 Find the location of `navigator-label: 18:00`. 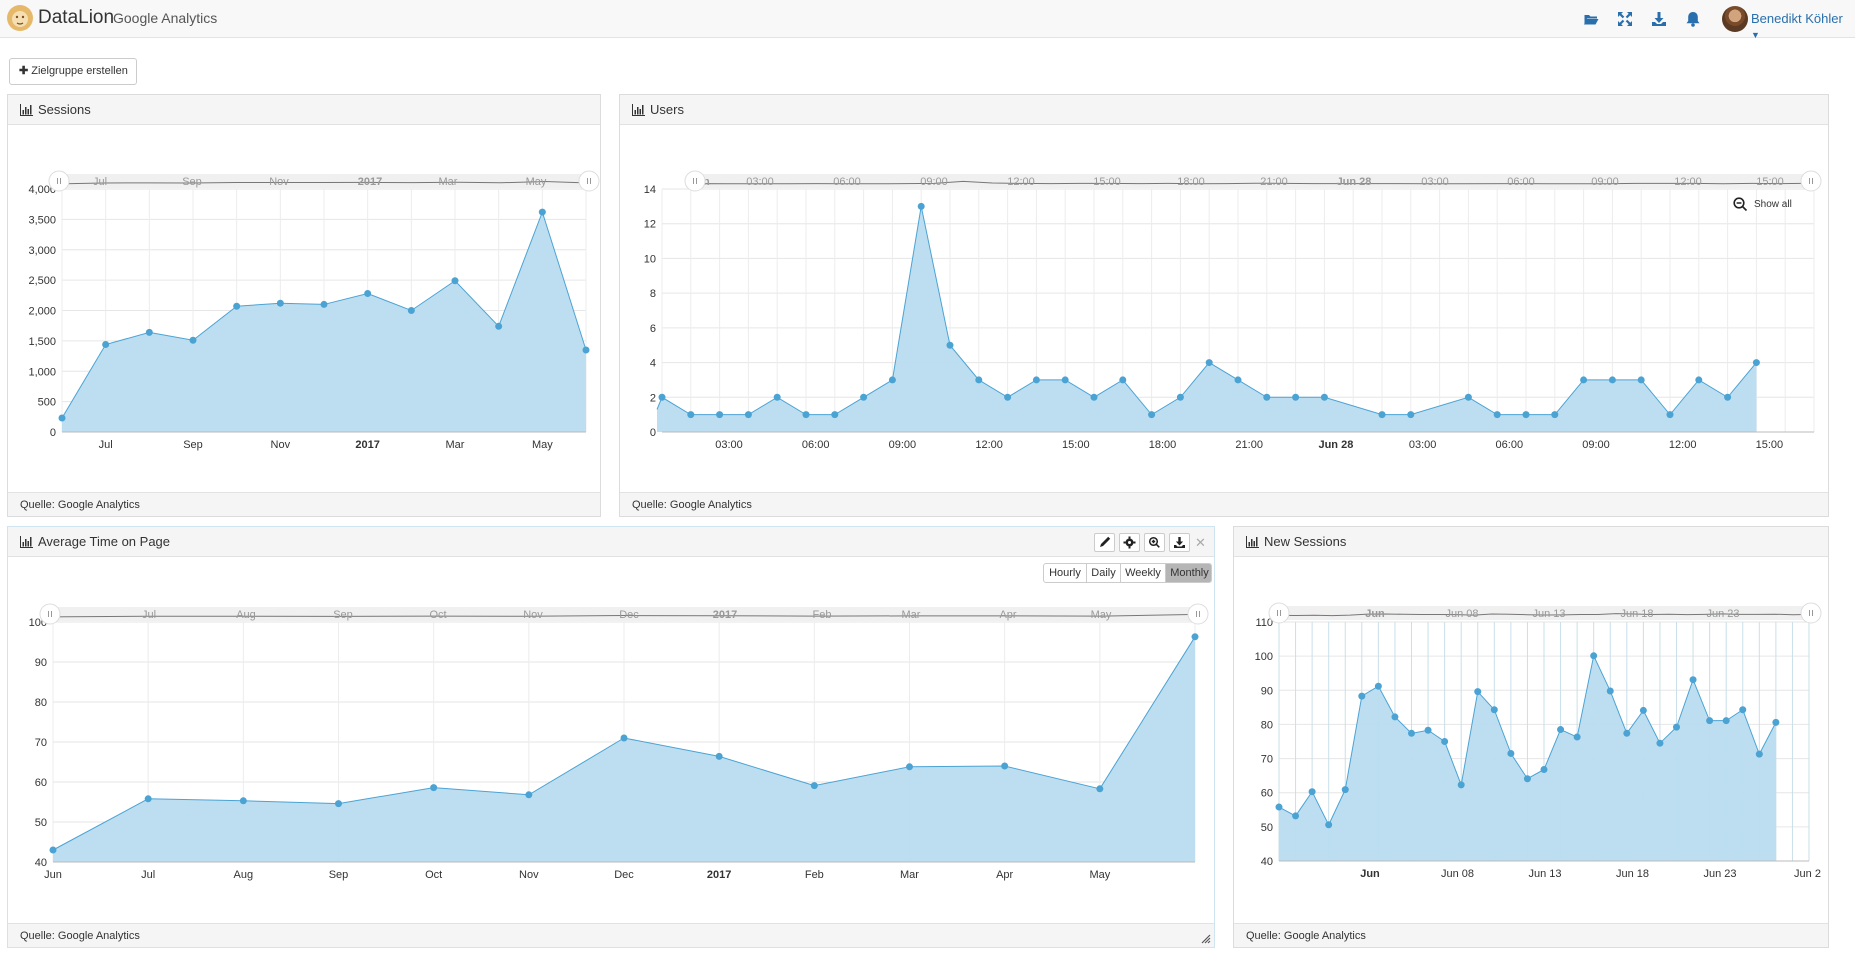

navigator-label: 18:00 is located at coordinates (1191, 182).